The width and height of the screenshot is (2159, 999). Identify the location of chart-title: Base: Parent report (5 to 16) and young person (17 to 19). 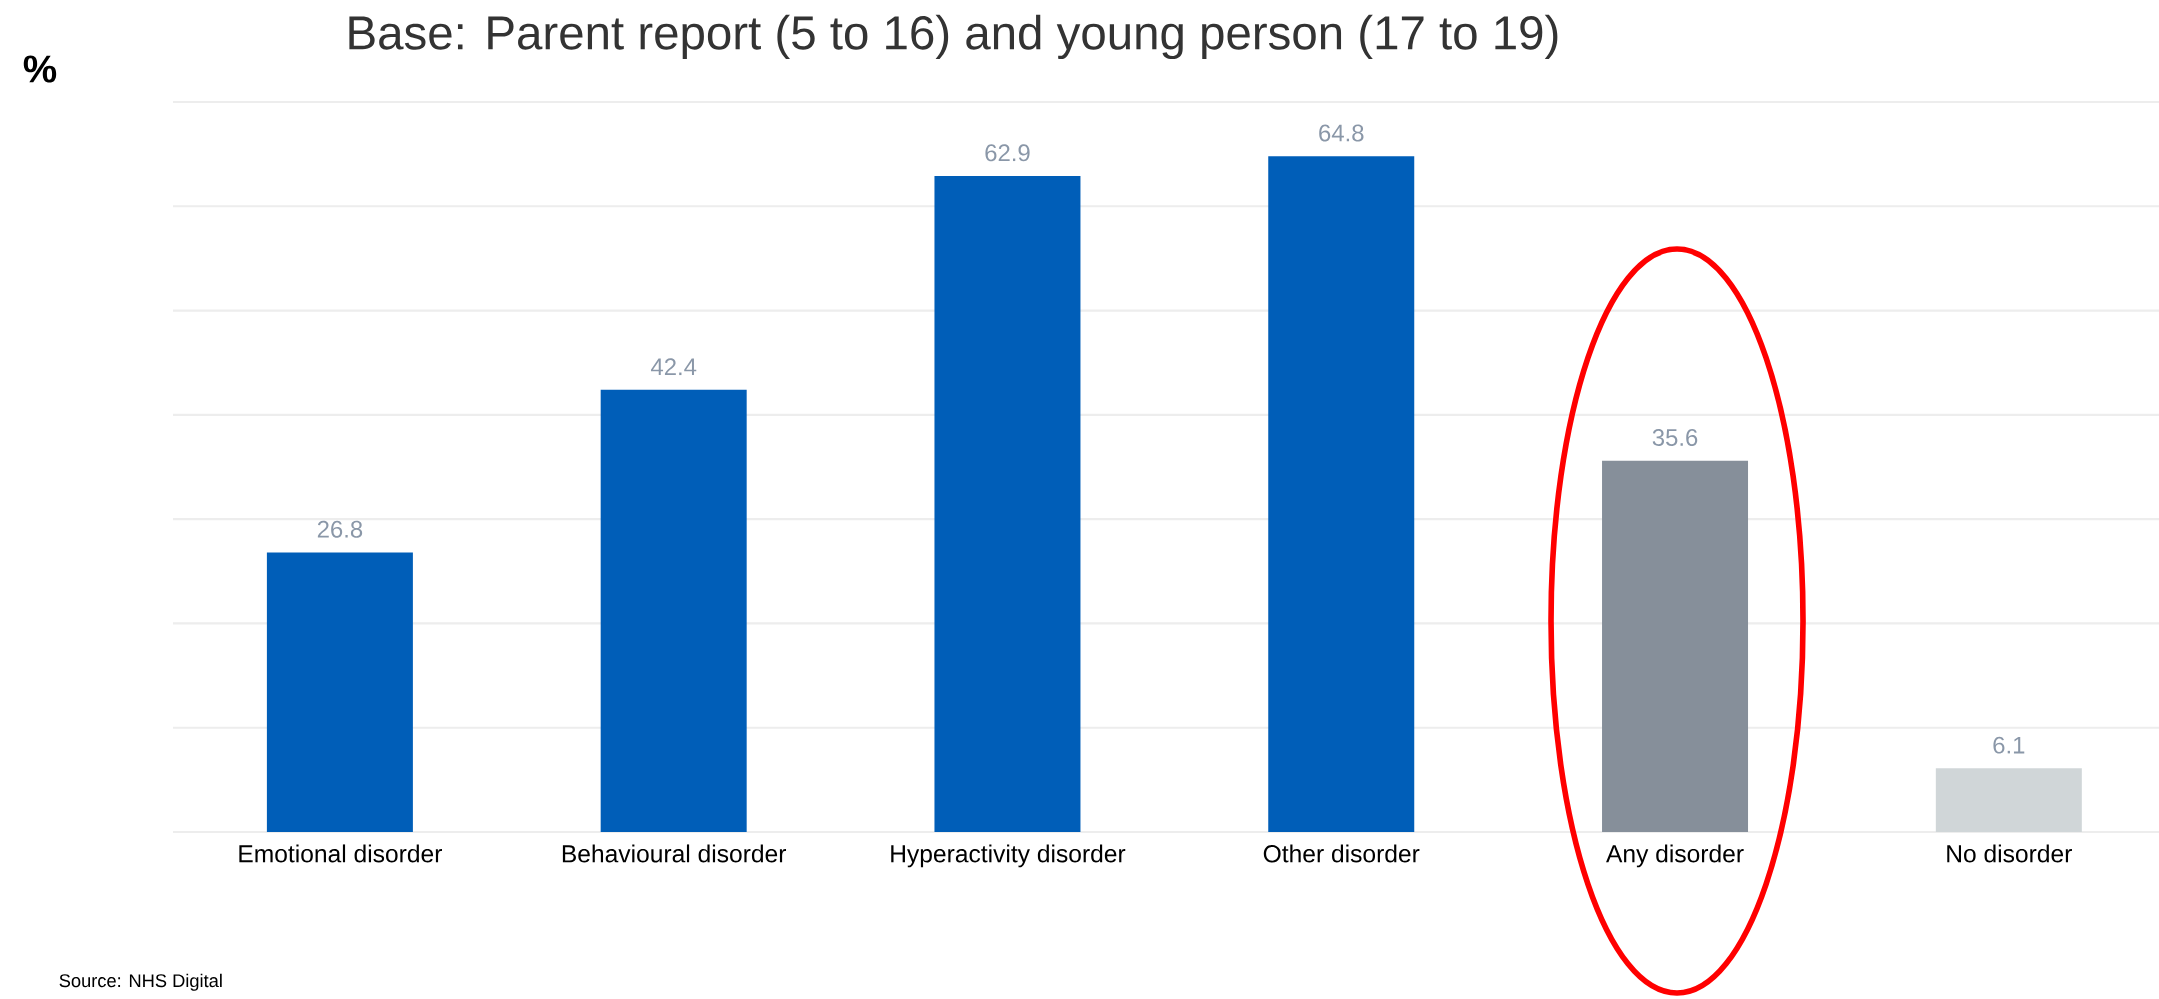
(953, 37).